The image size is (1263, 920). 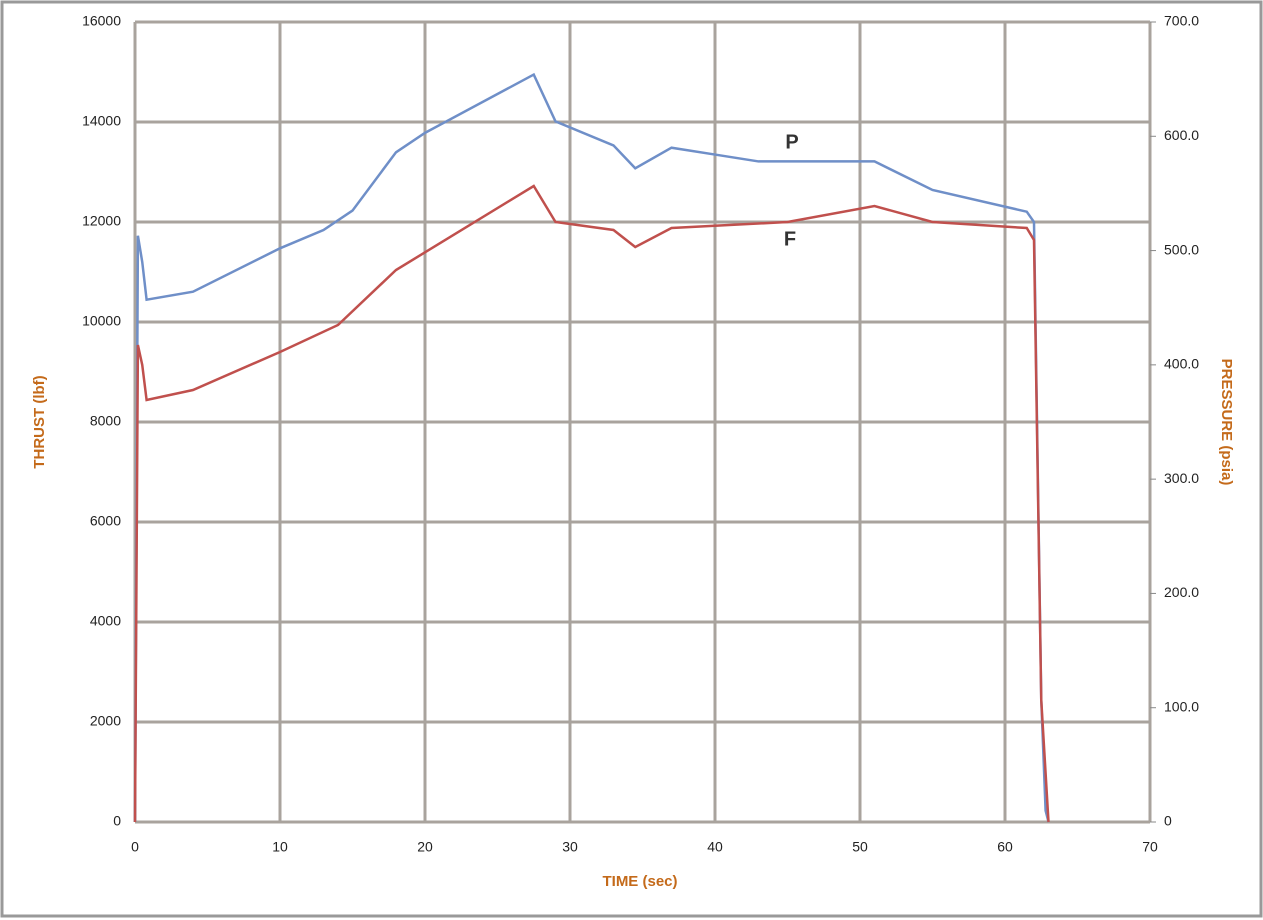 I want to click on y-tick-label: 2000, so click(x=105, y=721).